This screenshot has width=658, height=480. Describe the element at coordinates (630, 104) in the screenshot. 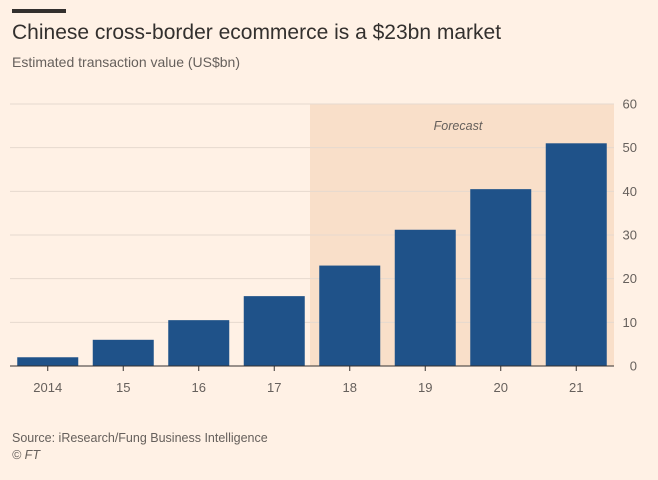

I see `y-tick-label: 60` at that location.